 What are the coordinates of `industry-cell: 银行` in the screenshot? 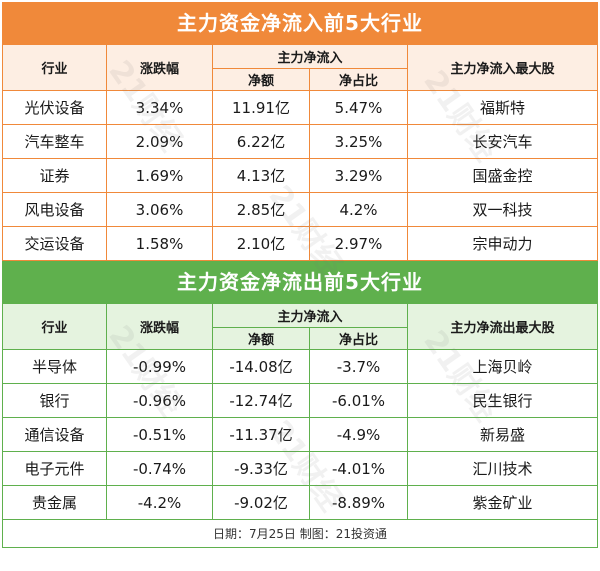 It's located at (54, 400).